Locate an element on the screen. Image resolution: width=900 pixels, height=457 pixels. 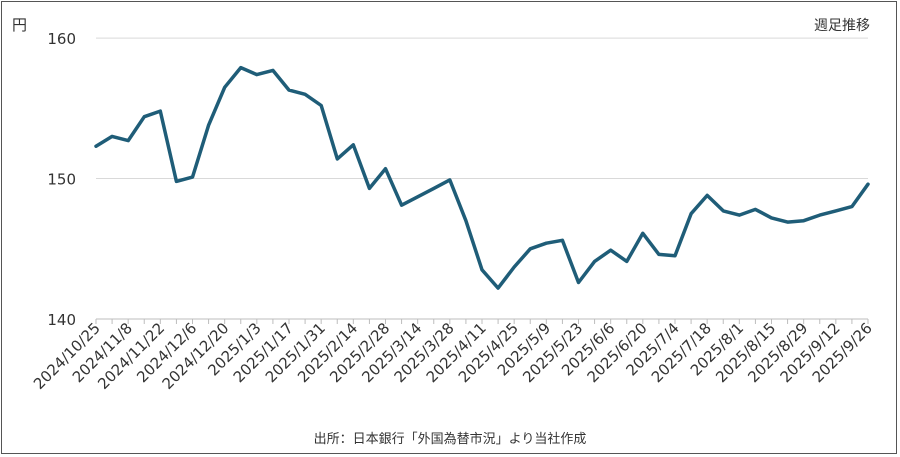
source-note: 出所：日本銀行「外国為替市況」より当社作成 is located at coordinates (450, 439).